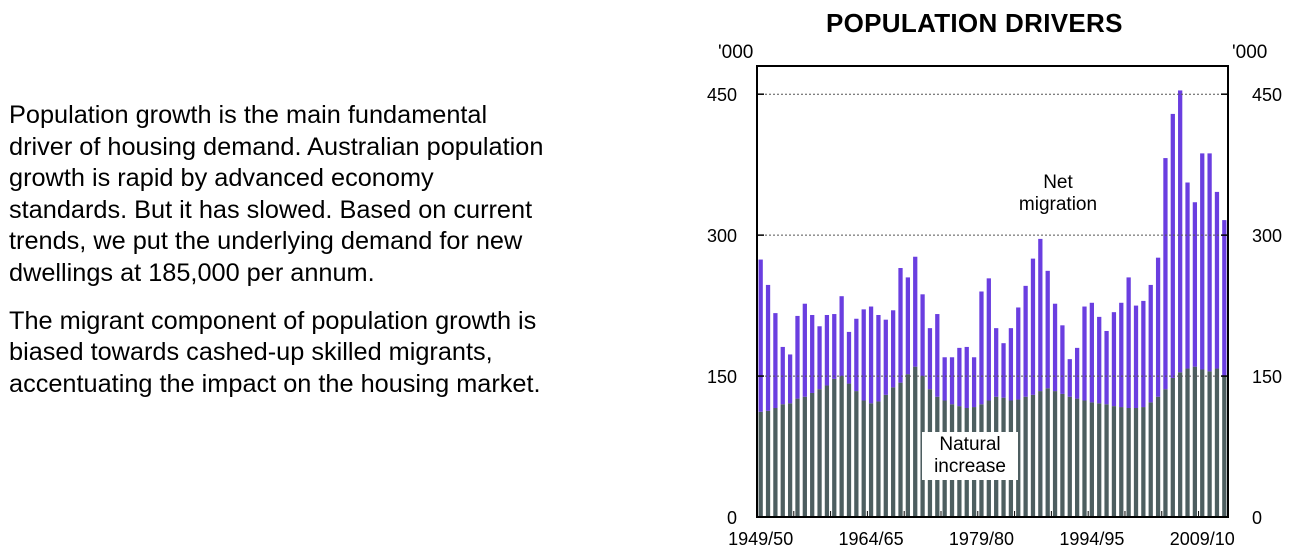 This screenshot has width=1304, height=552. What do you see at coordinates (221, 178) in the screenshot?
I see `paragraph-housing-demand-line: growth is rapid by advanced economy` at bounding box center [221, 178].